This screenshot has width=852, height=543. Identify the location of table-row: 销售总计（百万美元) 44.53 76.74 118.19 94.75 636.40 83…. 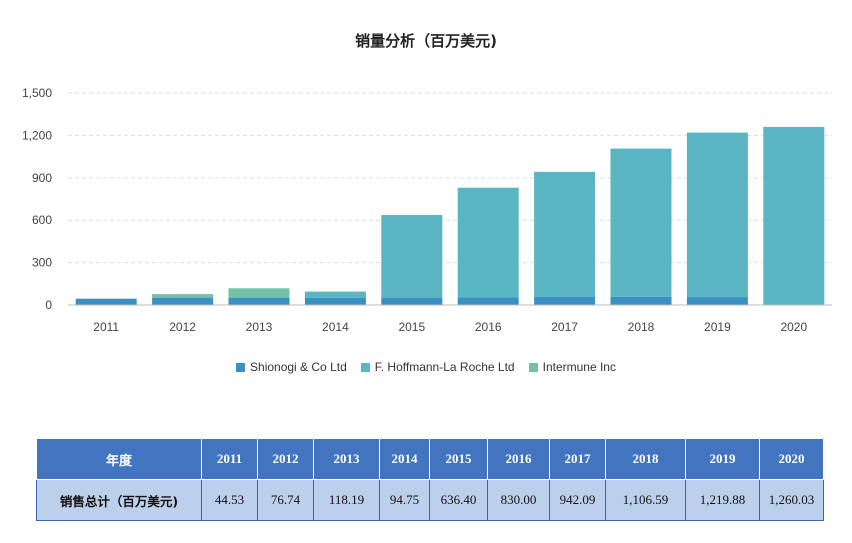
(430, 500).